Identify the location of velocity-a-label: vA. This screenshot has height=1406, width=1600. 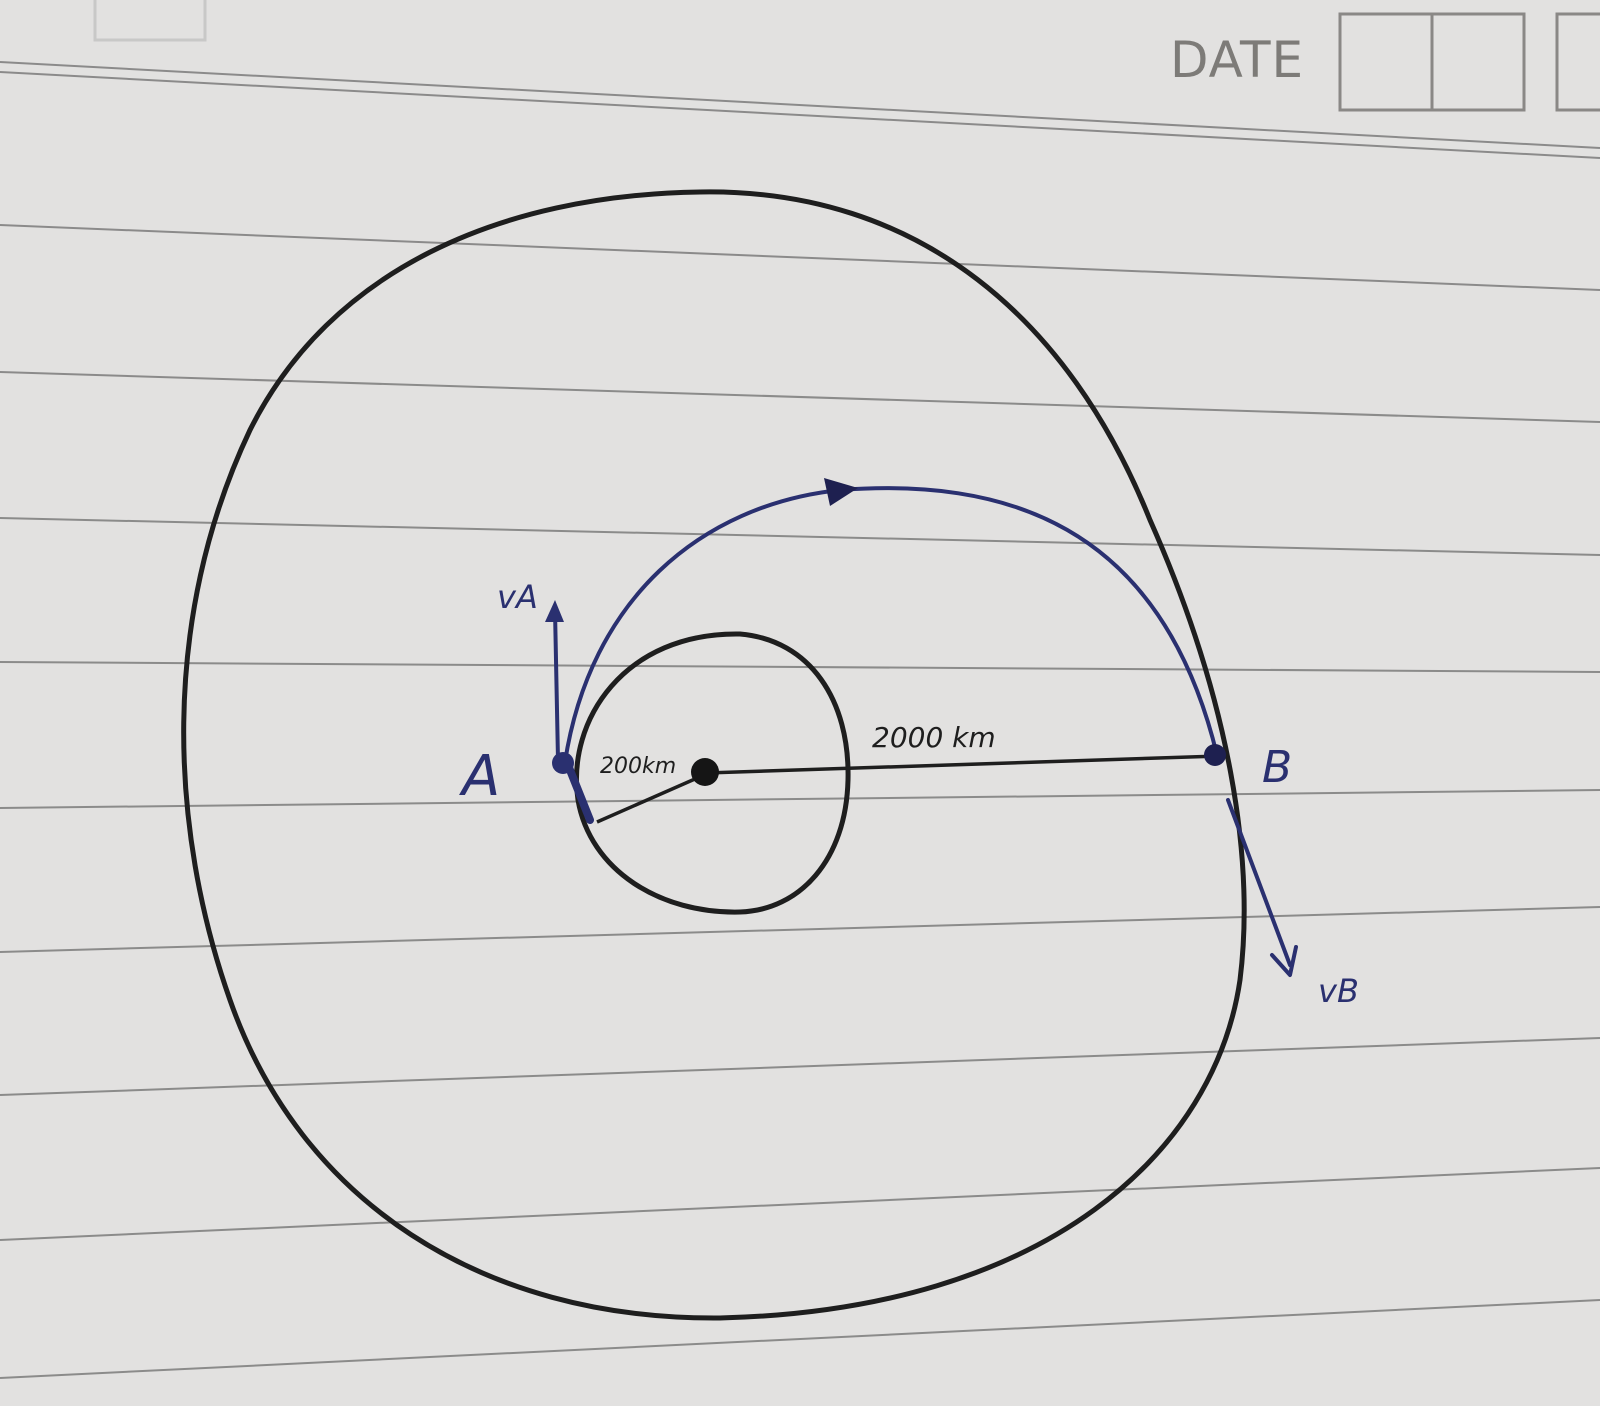
(517, 597).